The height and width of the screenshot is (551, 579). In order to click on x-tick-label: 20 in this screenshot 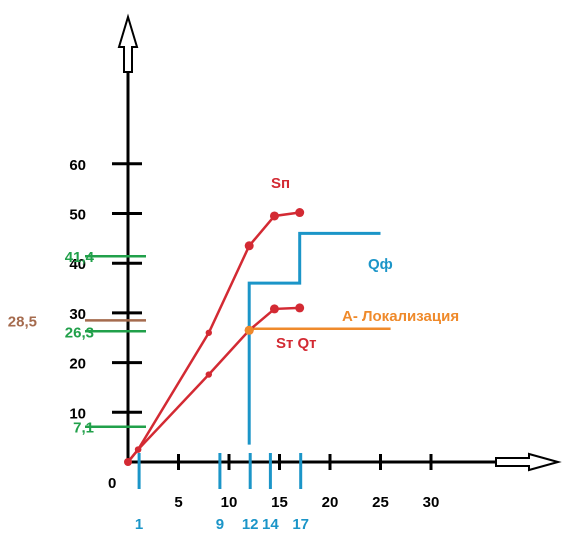, I will do `click(330, 502)`.